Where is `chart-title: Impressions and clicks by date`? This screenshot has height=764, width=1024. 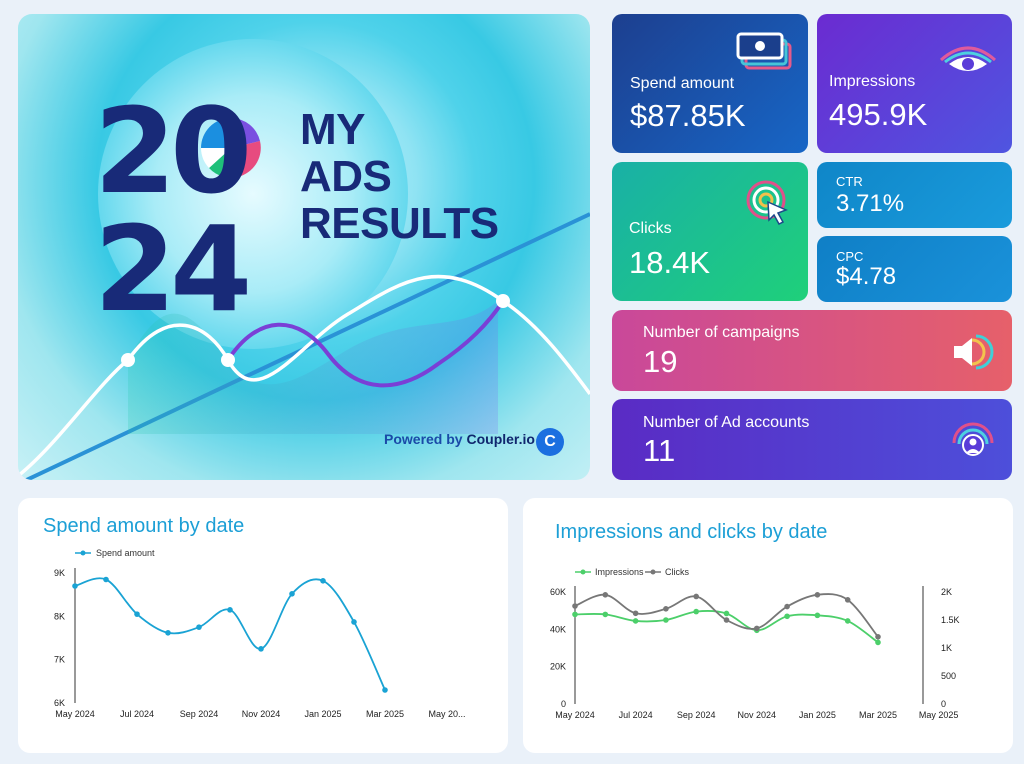
chart-title: Impressions and clicks by date is located at coordinates (691, 532).